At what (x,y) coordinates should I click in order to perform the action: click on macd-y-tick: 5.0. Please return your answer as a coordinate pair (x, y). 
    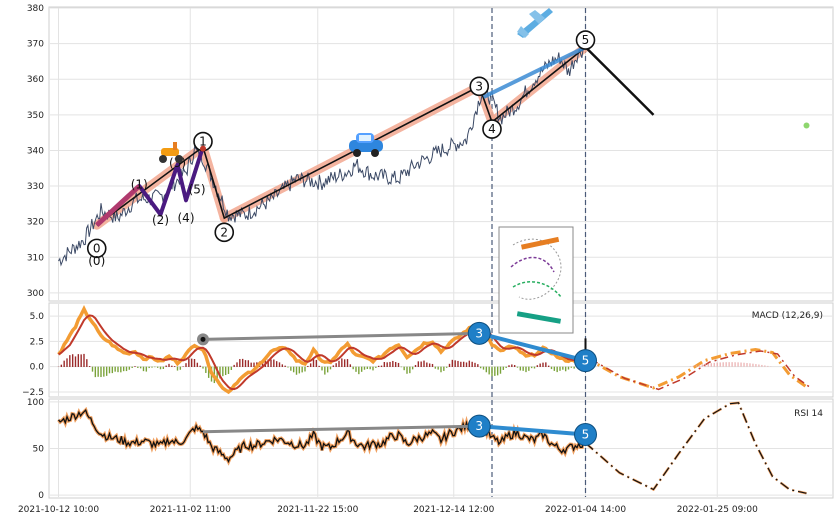
    Looking at the image, I should click on (37, 317).